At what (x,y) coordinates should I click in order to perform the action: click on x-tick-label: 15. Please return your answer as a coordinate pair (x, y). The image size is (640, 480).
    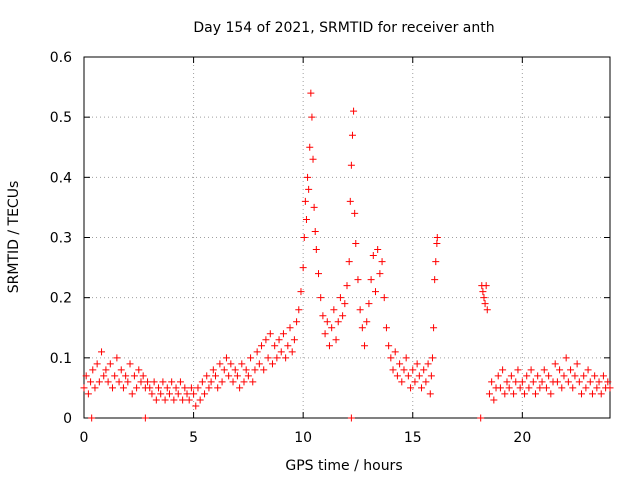
    Looking at the image, I should click on (413, 438).